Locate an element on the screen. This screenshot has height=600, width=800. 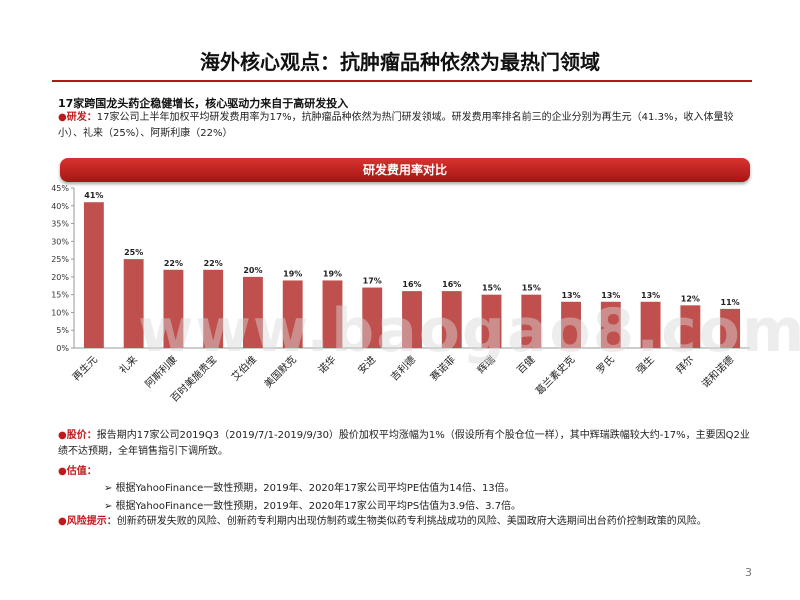
y-tick-label: 10% is located at coordinates (60, 312).